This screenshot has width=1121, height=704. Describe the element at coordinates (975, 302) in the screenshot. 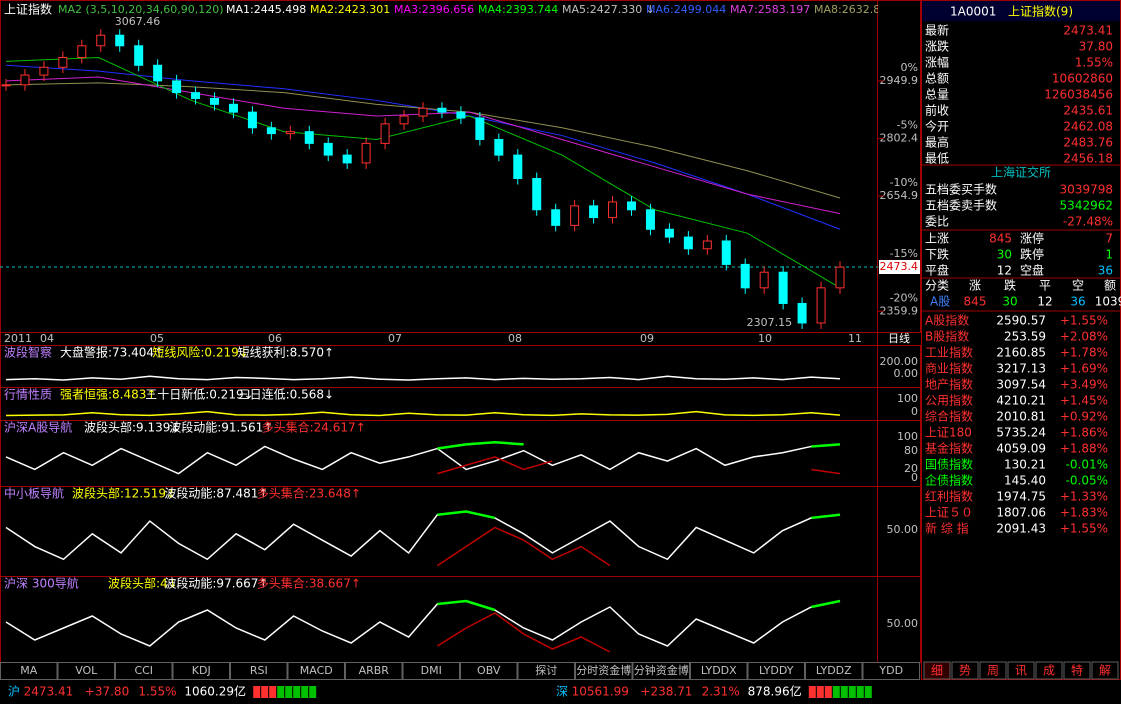

I see `table-cell: 845` at that location.